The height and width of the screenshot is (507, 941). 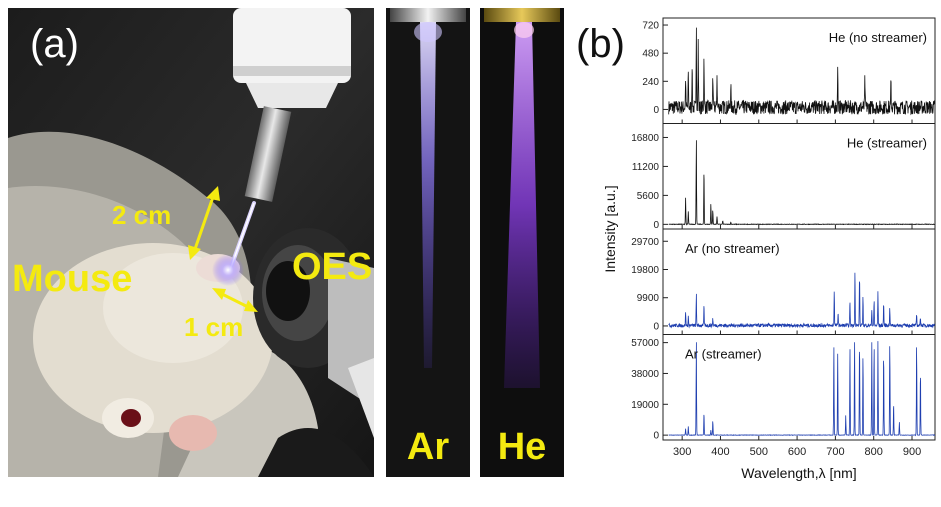 I want to click on x-tick-label-1: 400, so click(x=720, y=452).